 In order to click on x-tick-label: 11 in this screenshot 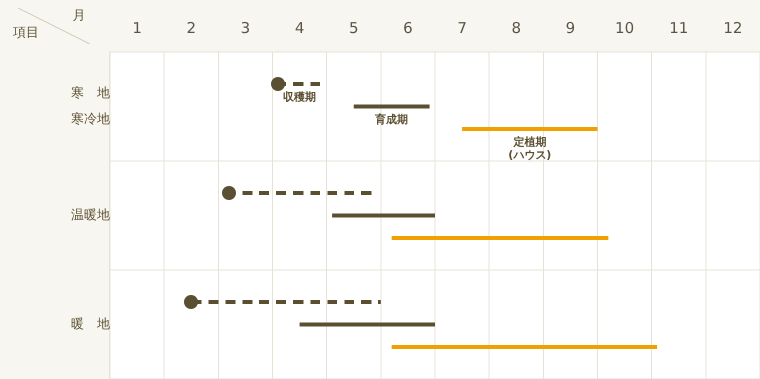, I will do `click(678, 27)`.